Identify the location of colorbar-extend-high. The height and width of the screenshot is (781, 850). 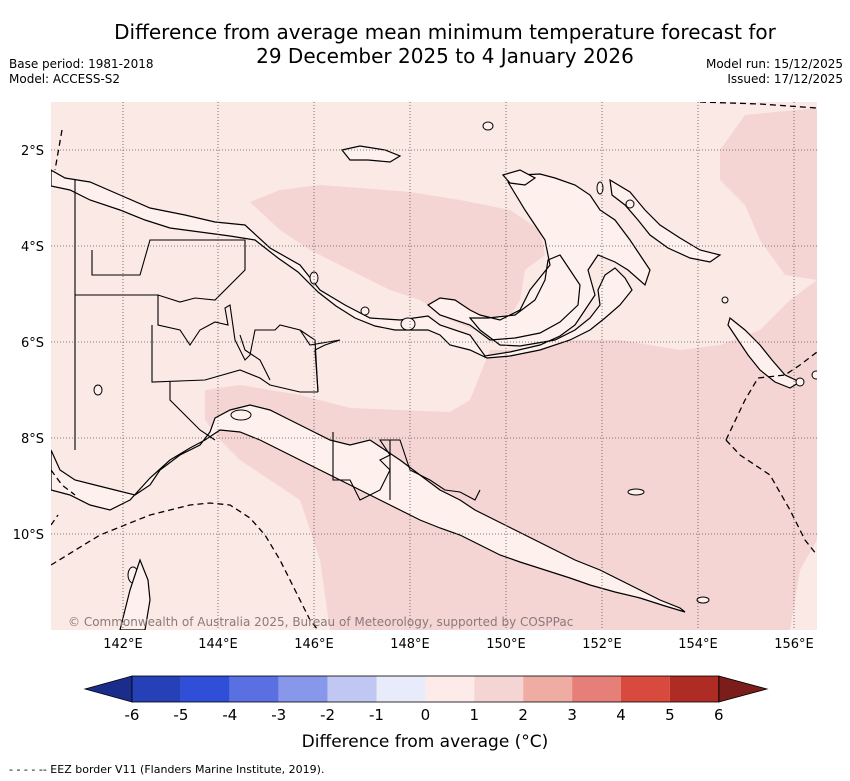
(743, 689).